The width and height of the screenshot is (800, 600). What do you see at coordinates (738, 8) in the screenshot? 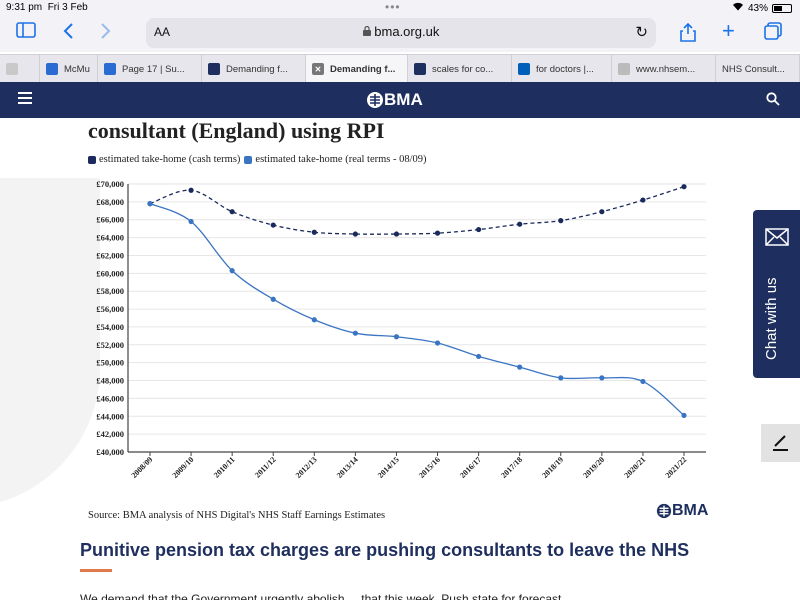
I see `wifi-icon` at bounding box center [738, 8].